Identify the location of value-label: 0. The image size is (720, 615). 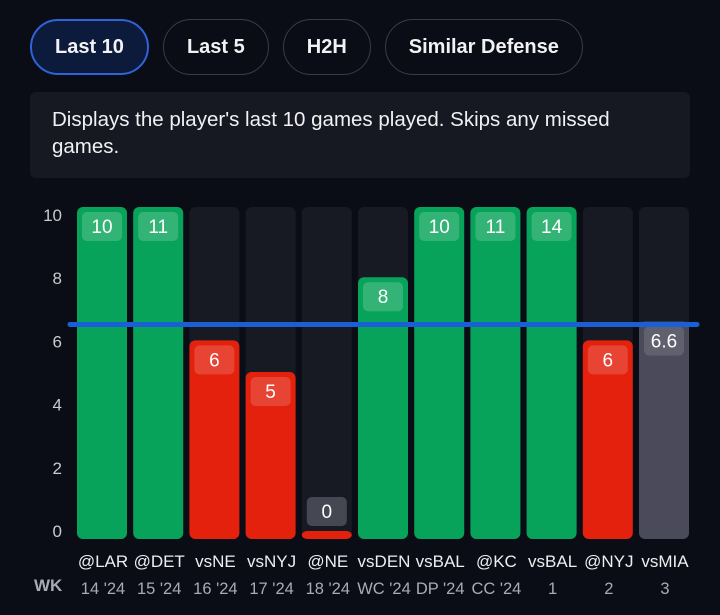
(327, 512).